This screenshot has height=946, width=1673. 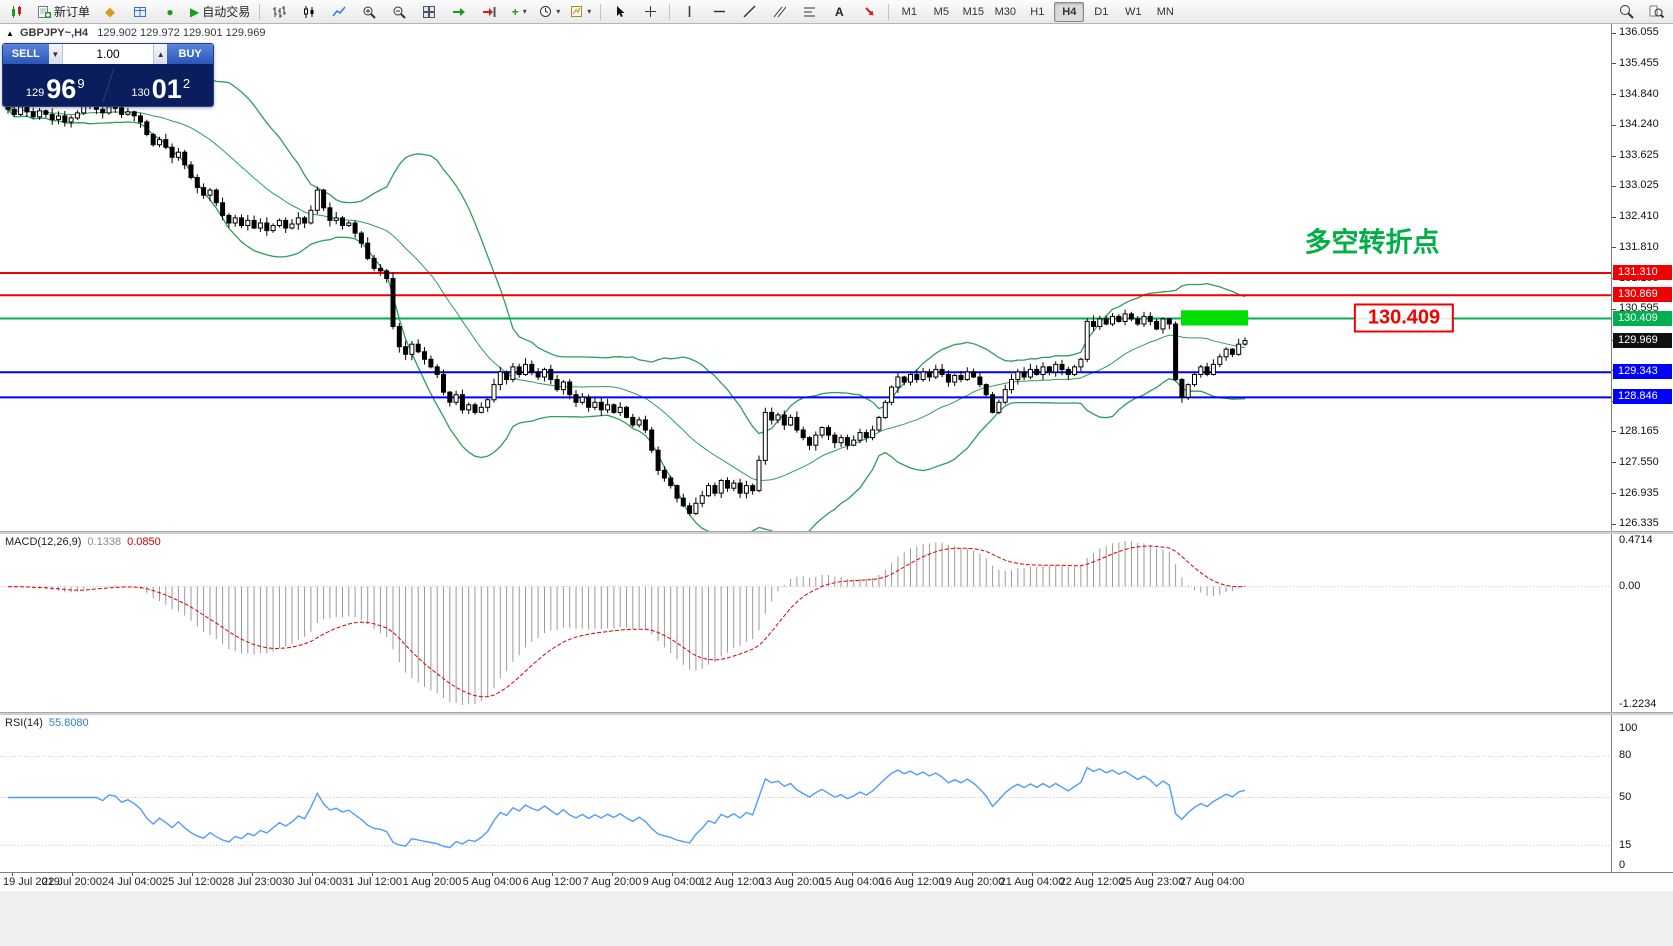 I want to click on ohlc-bars-icon, so click(x=280, y=11).